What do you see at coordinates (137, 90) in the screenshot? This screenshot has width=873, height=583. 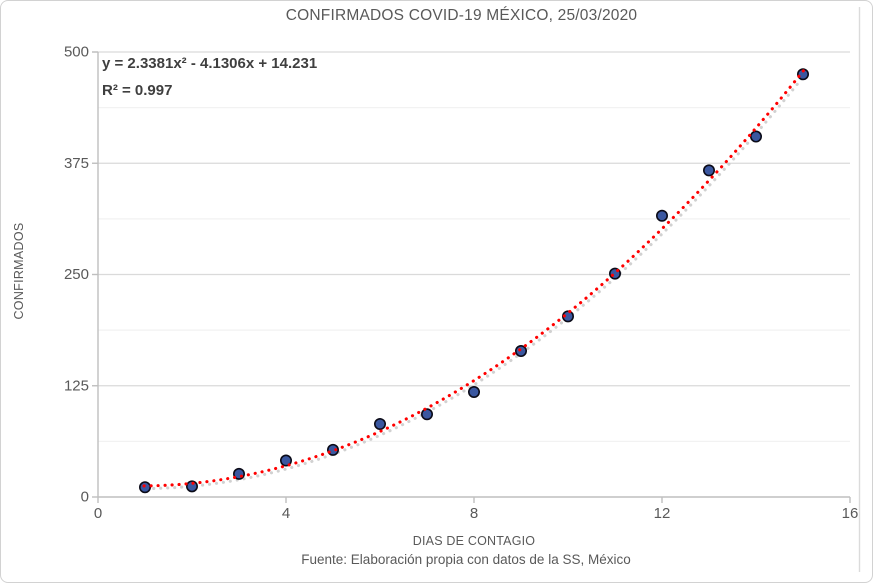 I see `r-squared-value: R² = 0.997` at bounding box center [137, 90].